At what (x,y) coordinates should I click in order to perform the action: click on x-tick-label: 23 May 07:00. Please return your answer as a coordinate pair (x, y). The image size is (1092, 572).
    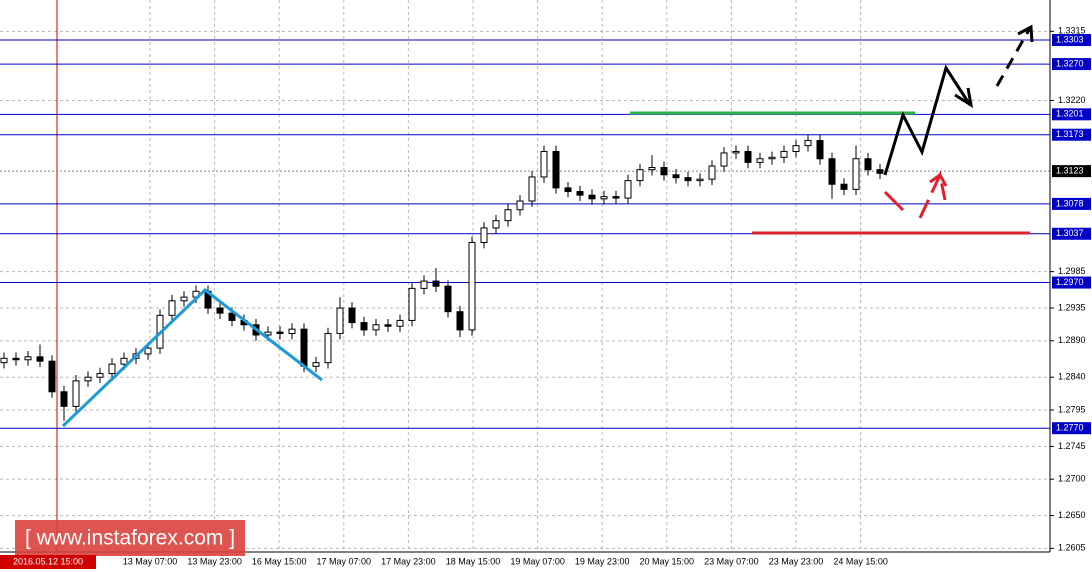
    Looking at the image, I should click on (731, 561).